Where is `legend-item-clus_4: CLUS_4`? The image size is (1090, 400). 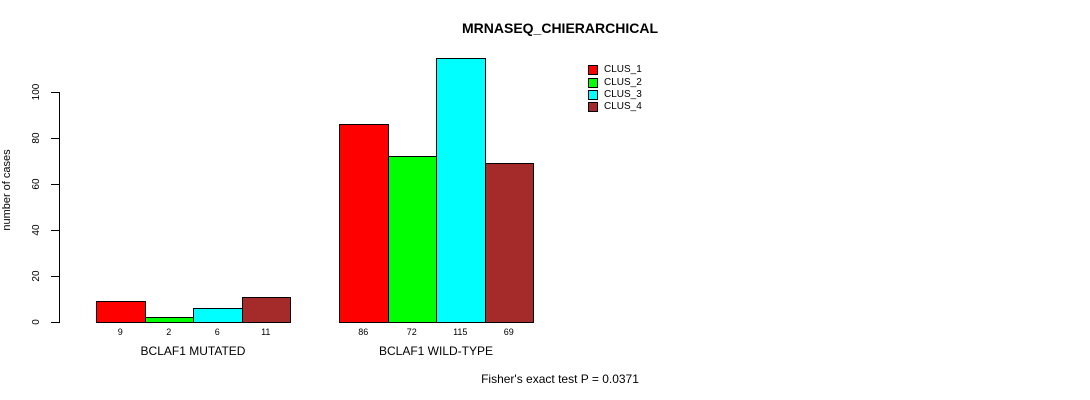 legend-item-clus_4: CLUS_4 is located at coordinates (615, 107).